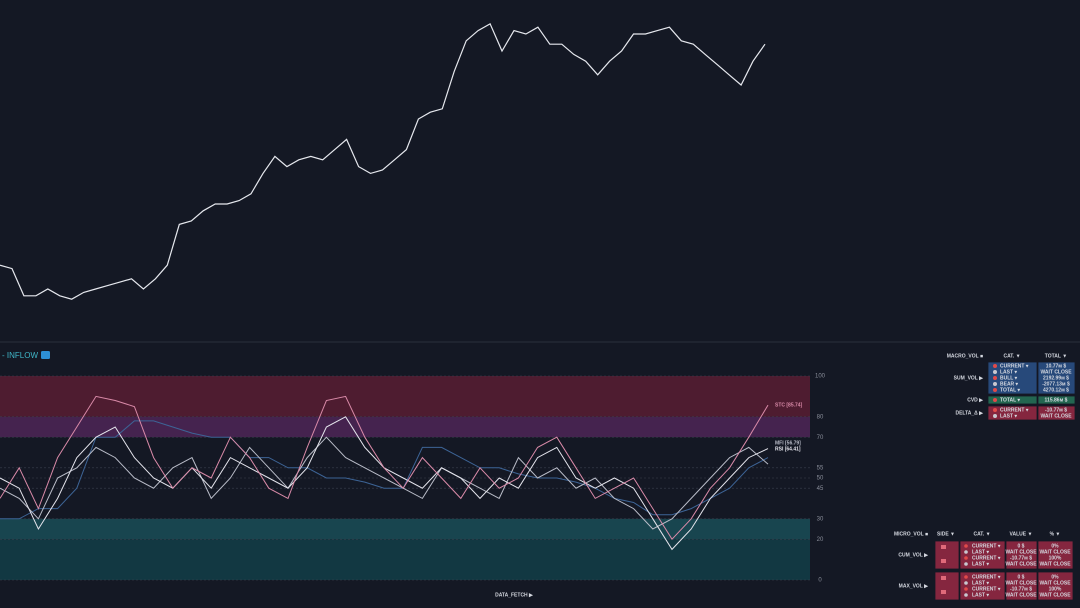 The width and height of the screenshot is (1080, 608). I want to click on pane-icon, so click(45, 355).